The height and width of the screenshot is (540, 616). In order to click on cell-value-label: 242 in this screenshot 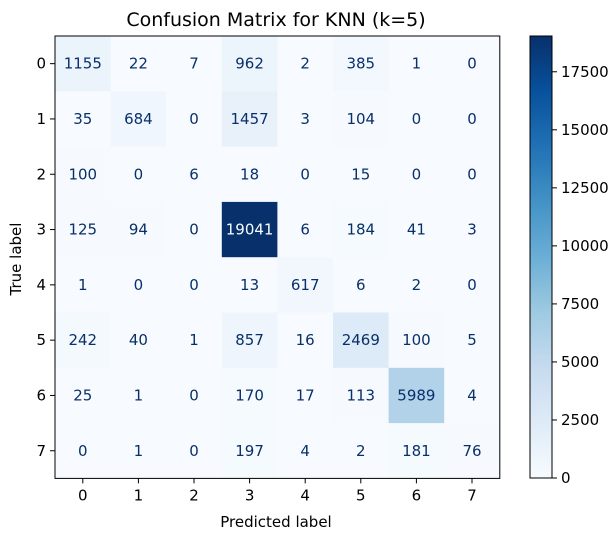, I will do `click(82, 340)`.